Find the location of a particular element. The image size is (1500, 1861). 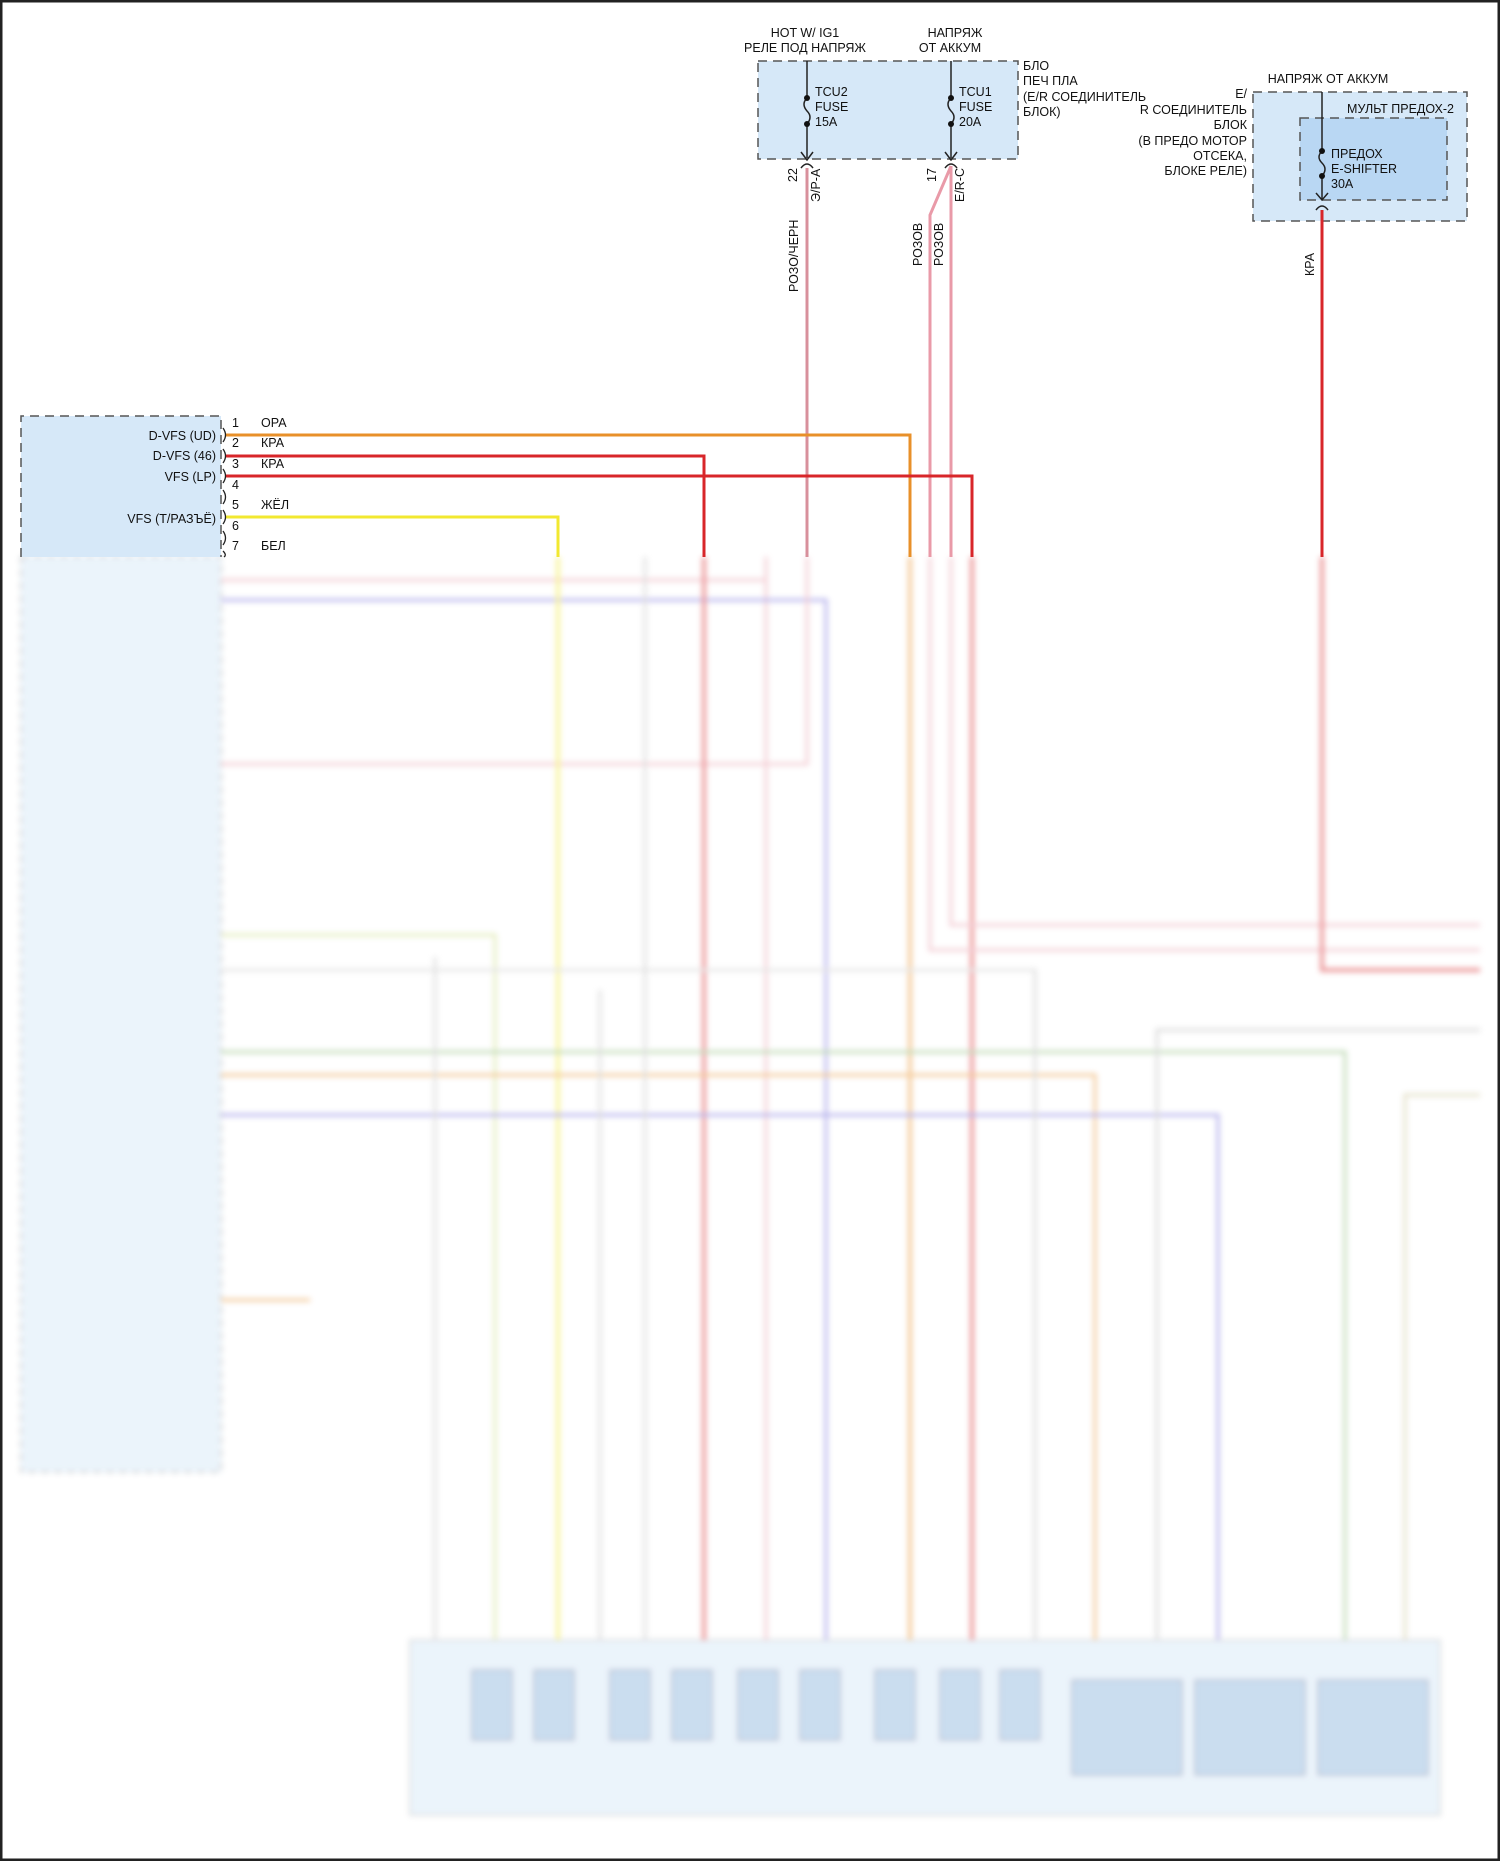

supply-label-batt-right: НАПРЯЖ ОТ АККУМ is located at coordinates (1328, 79).